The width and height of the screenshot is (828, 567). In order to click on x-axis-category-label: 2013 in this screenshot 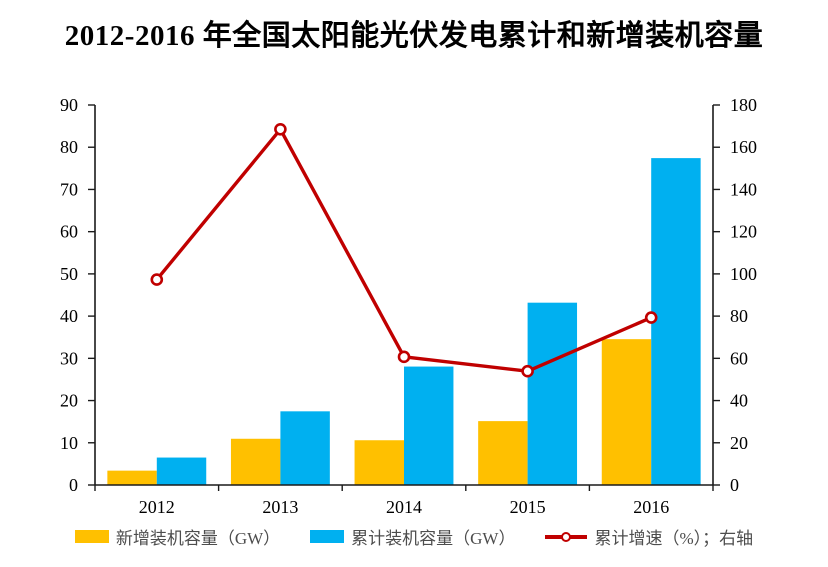, I will do `click(280, 507)`.